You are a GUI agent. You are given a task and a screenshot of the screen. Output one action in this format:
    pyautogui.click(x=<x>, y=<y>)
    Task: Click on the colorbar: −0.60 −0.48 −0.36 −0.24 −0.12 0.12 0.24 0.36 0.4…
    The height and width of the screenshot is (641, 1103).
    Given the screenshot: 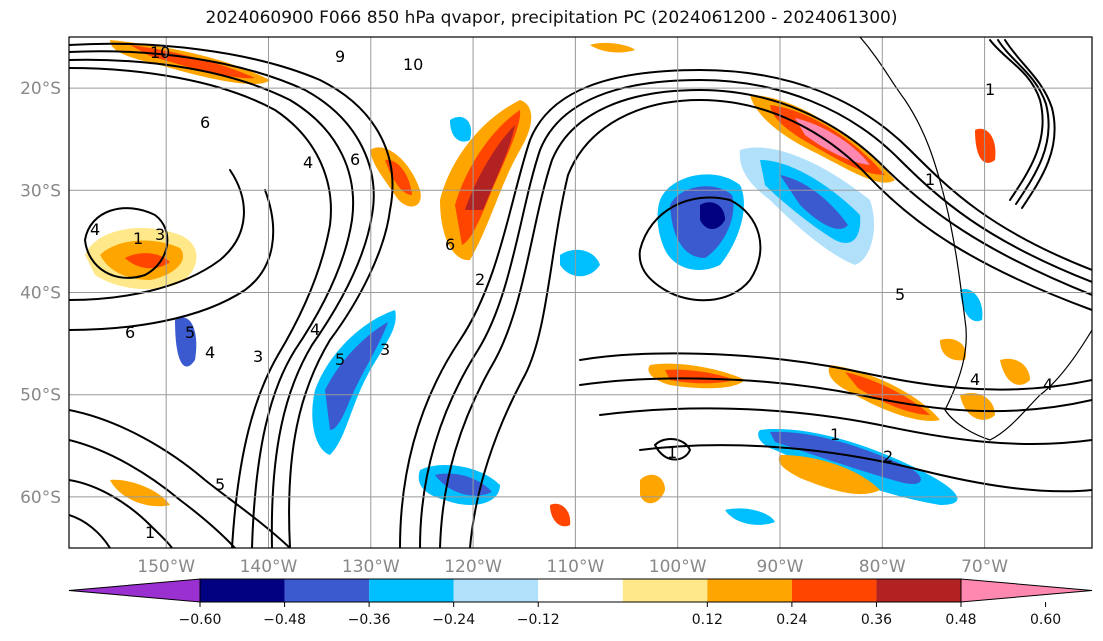 What is the action you would take?
    pyautogui.click(x=580, y=603)
    